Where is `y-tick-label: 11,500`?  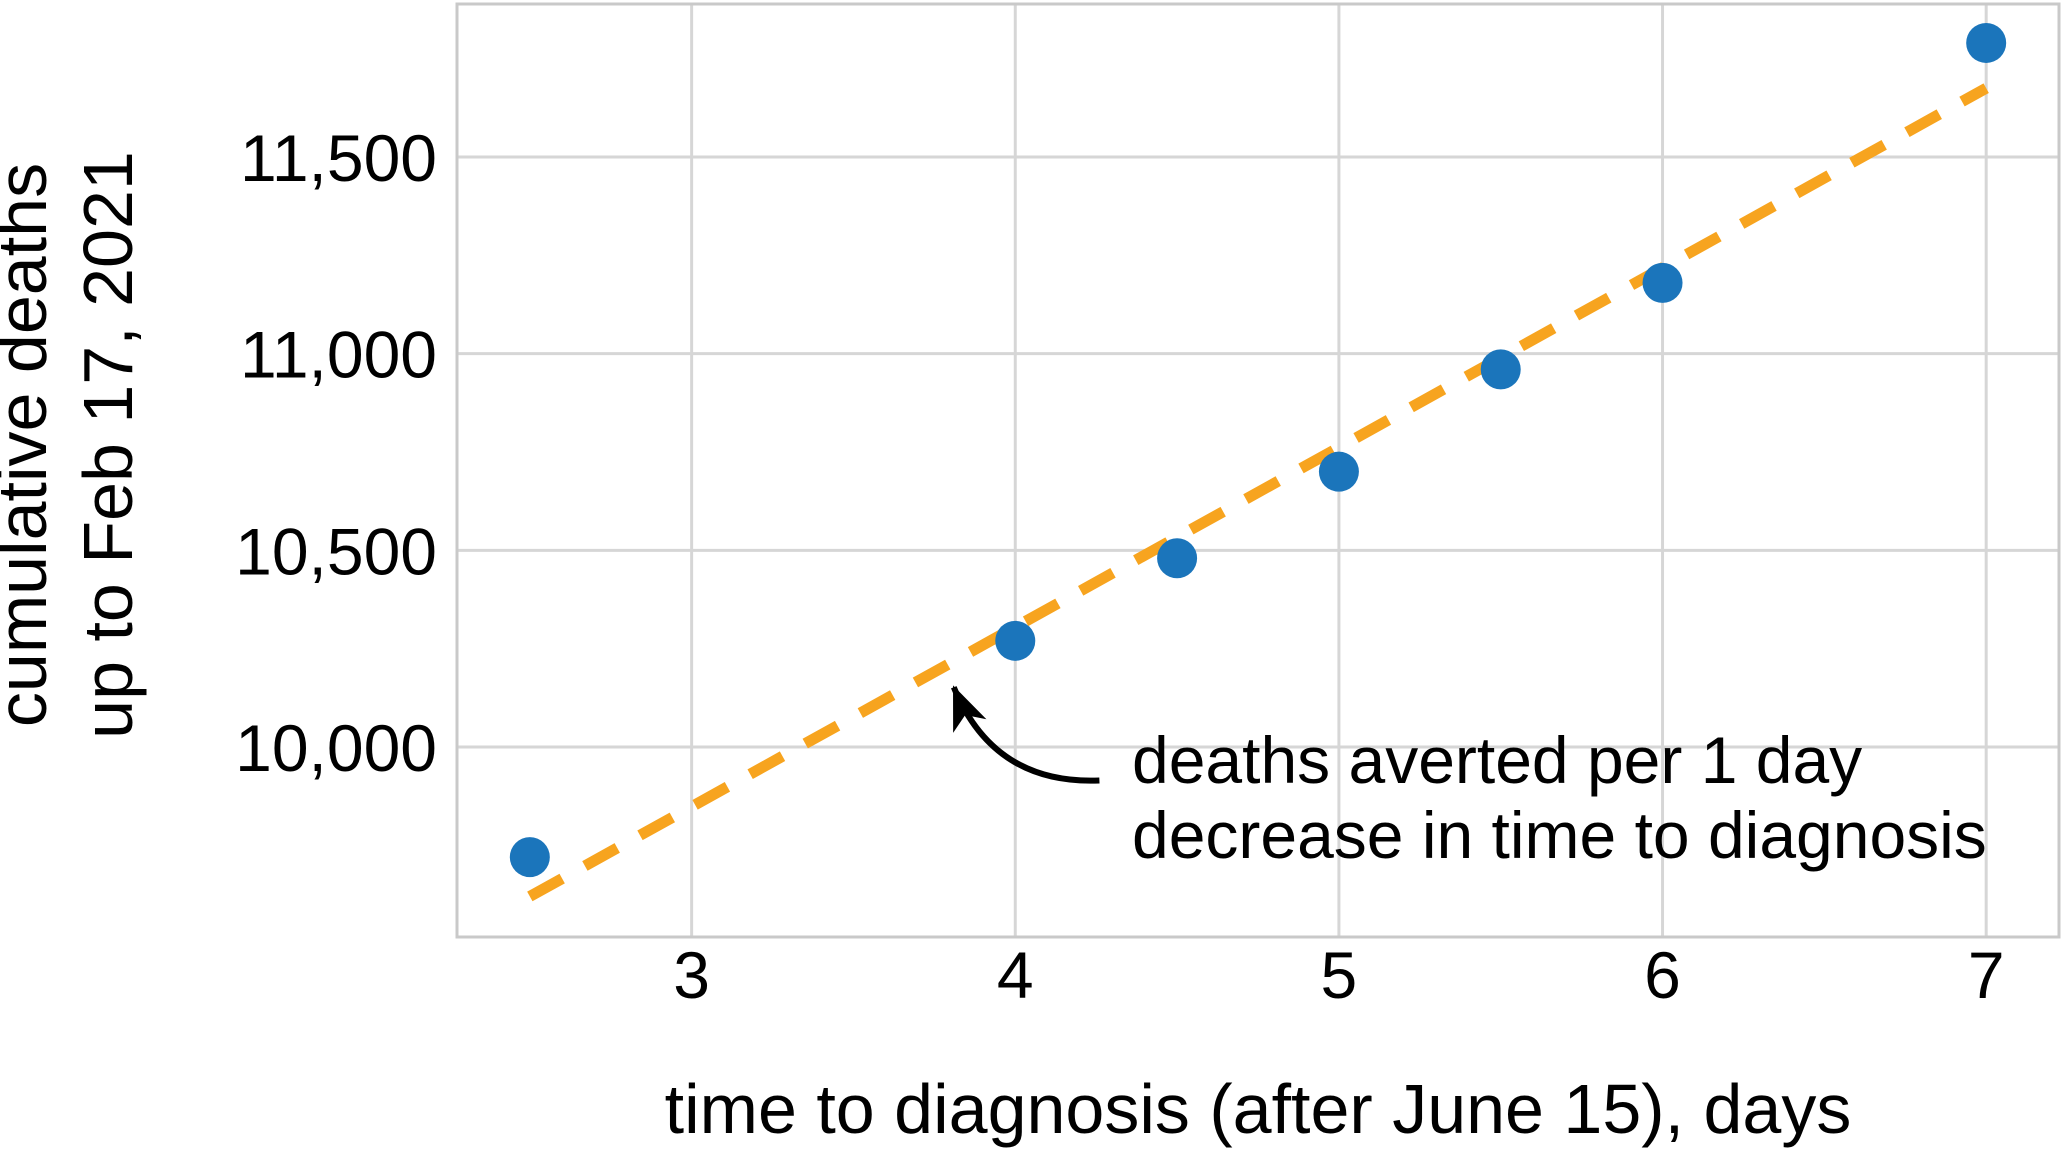
y-tick-label: 11,500 is located at coordinates (338, 158).